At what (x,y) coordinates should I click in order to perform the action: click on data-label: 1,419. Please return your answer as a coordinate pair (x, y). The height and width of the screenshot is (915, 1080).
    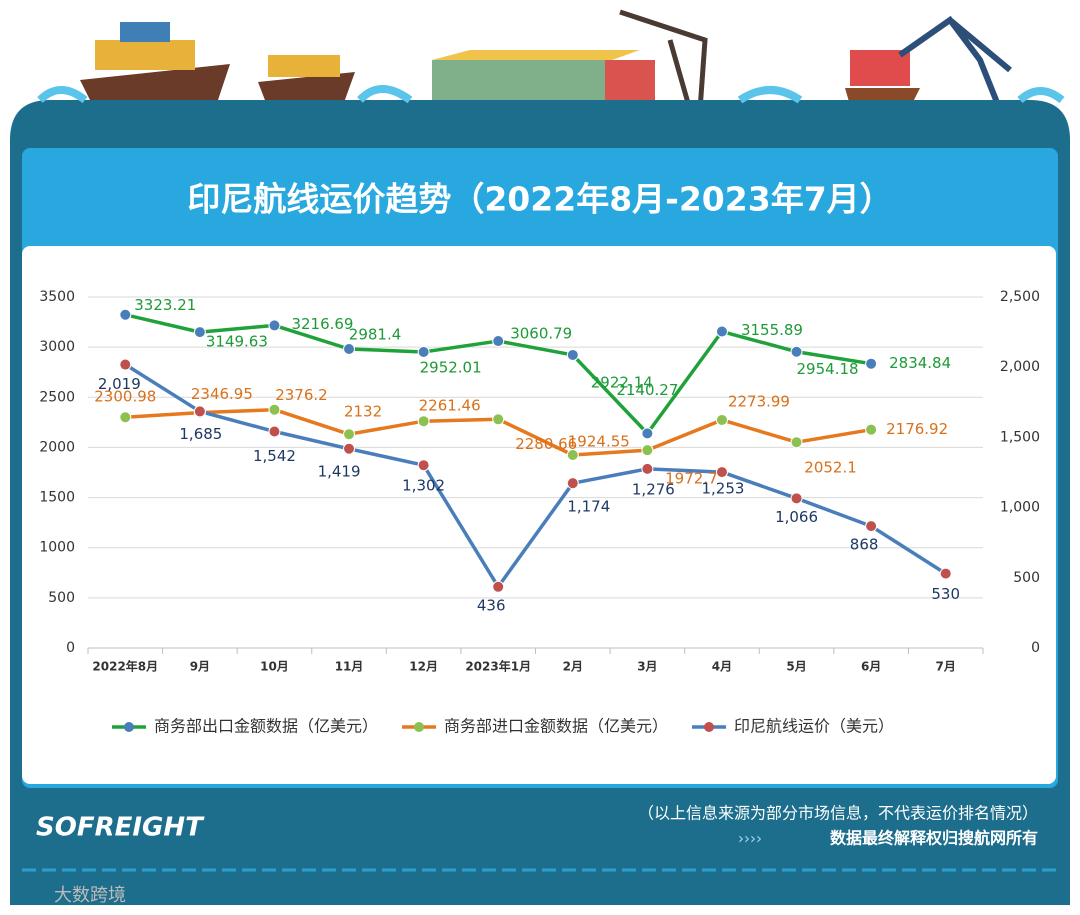
    Looking at the image, I should click on (339, 471).